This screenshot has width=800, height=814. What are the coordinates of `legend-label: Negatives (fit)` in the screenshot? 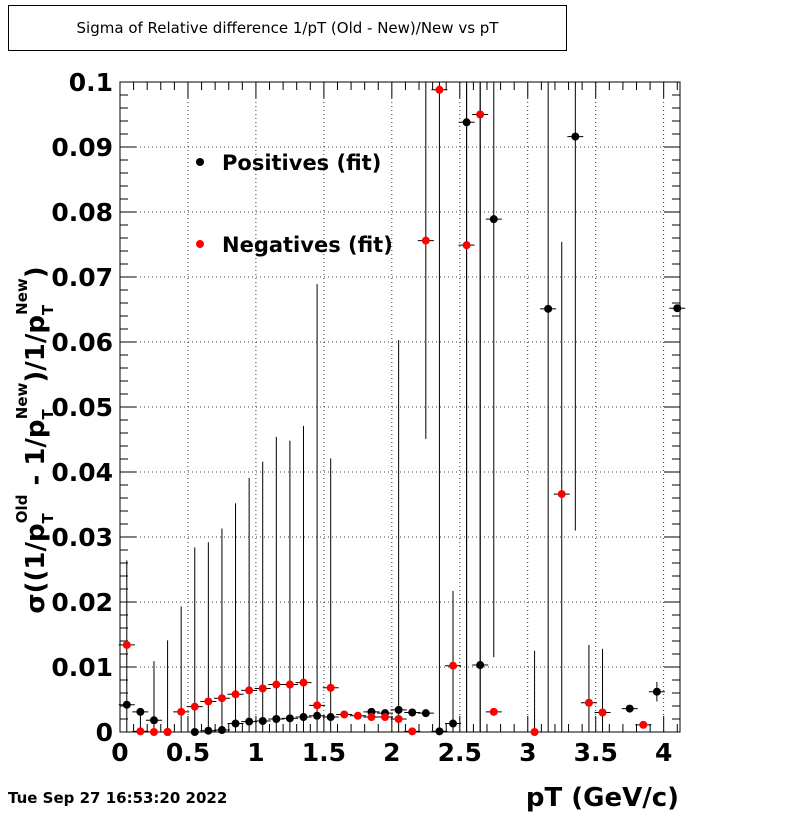 It's located at (307, 245).